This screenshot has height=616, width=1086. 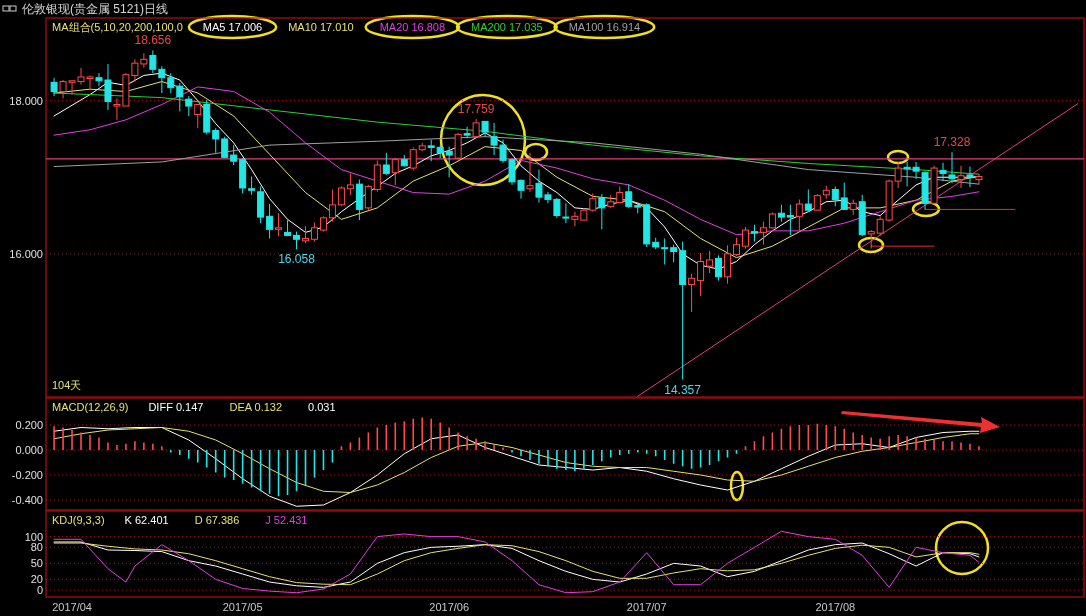 I want to click on annotation: 18.656, so click(x=153, y=40).